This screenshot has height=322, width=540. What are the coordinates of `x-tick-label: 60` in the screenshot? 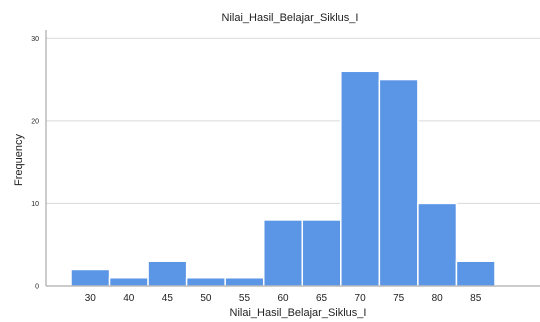 It's located at (283, 298).